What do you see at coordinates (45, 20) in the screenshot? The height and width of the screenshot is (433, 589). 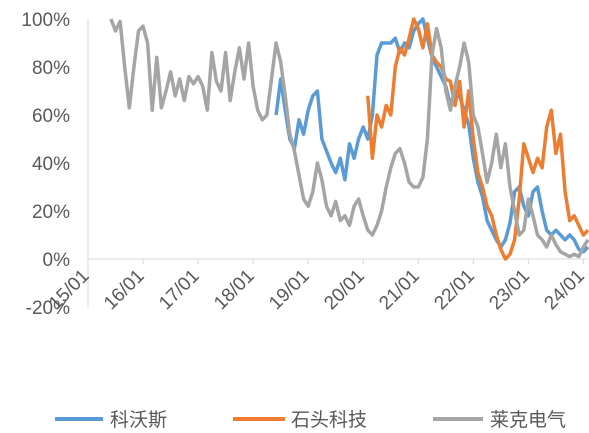 I see `y-tick-label: 100%` at bounding box center [45, 20].